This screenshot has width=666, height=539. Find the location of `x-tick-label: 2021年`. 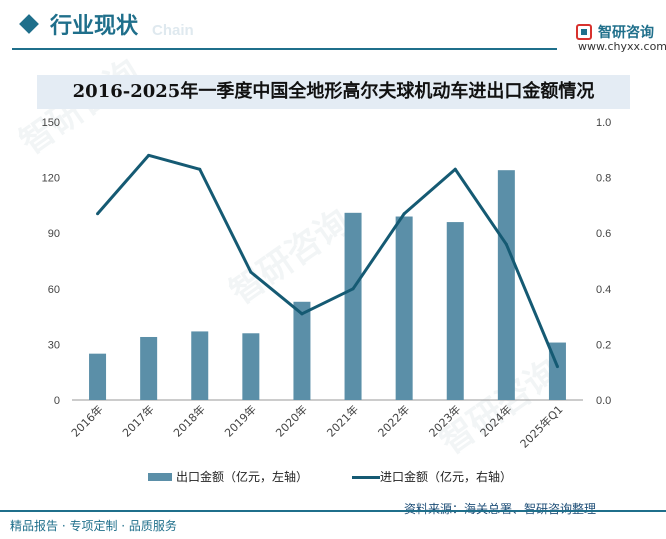

x-tick-label: 2021年 is located at coordinates (342, 420).